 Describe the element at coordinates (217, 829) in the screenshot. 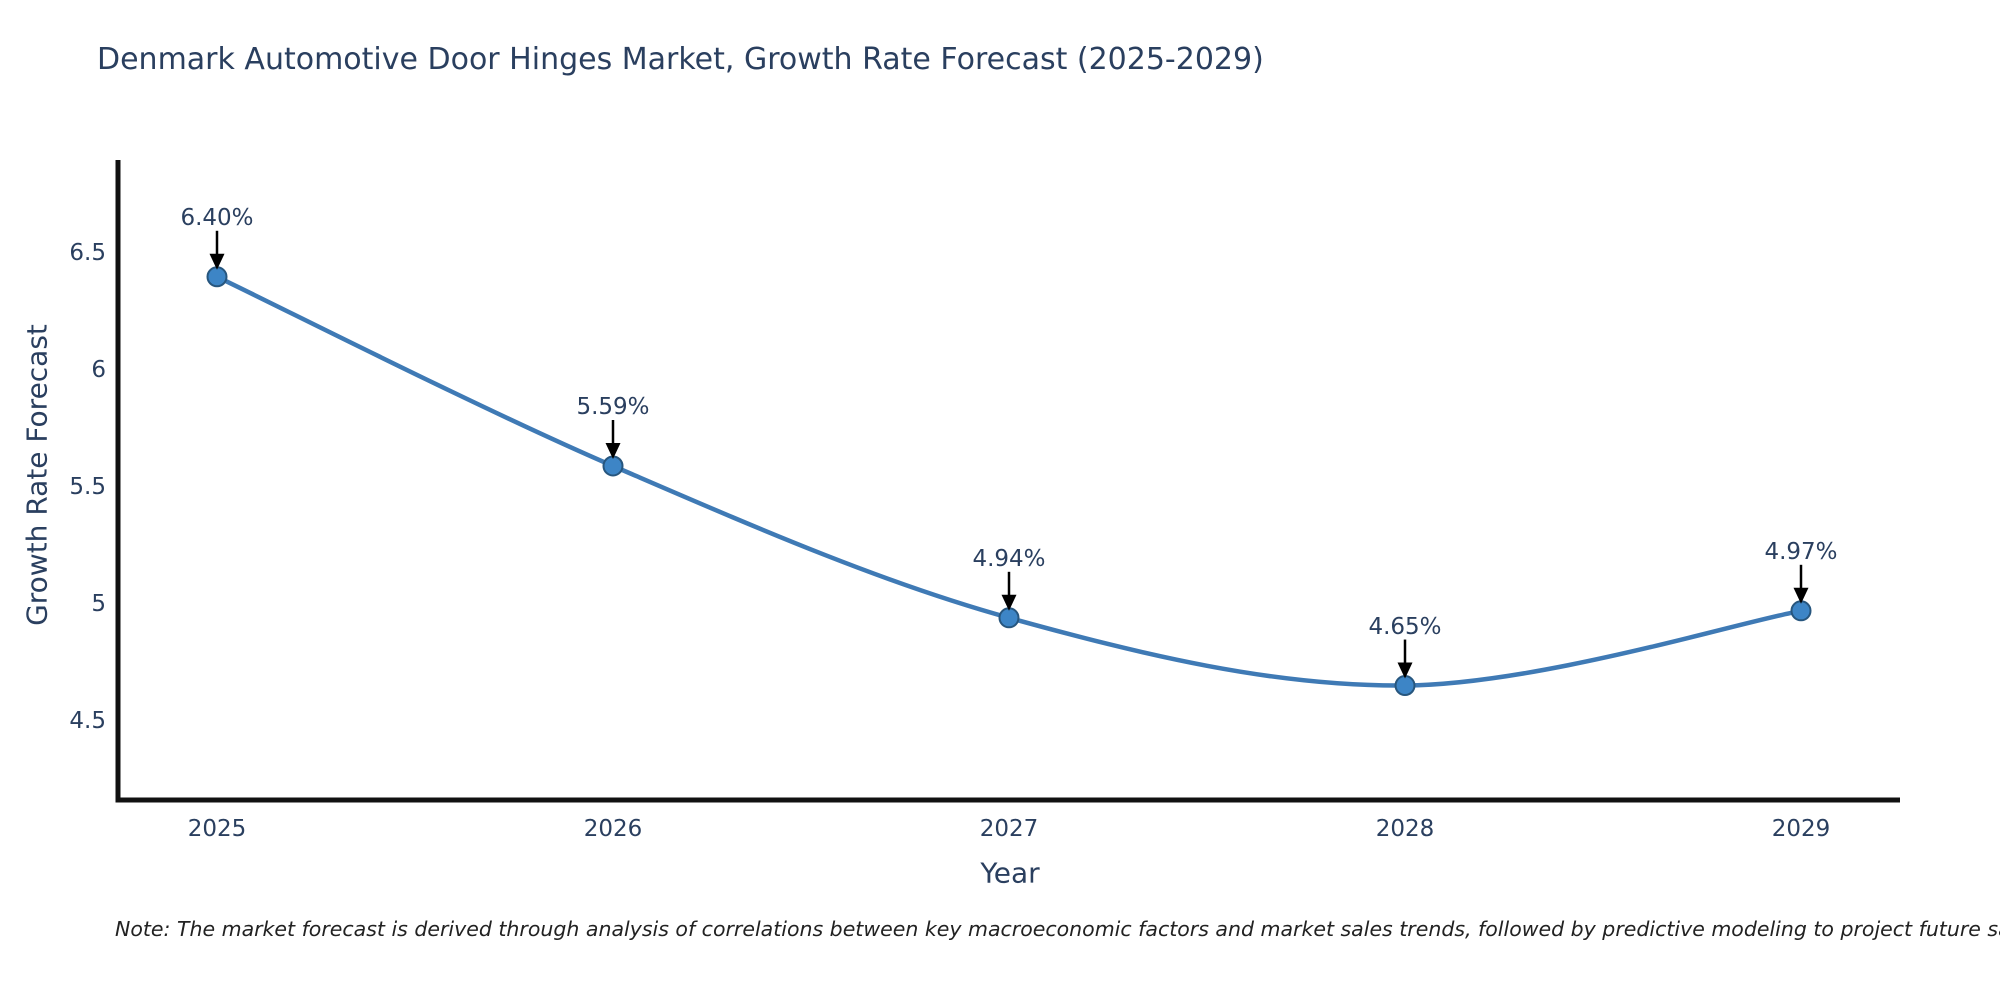

I see `x-tick-label: 2025` at that location.